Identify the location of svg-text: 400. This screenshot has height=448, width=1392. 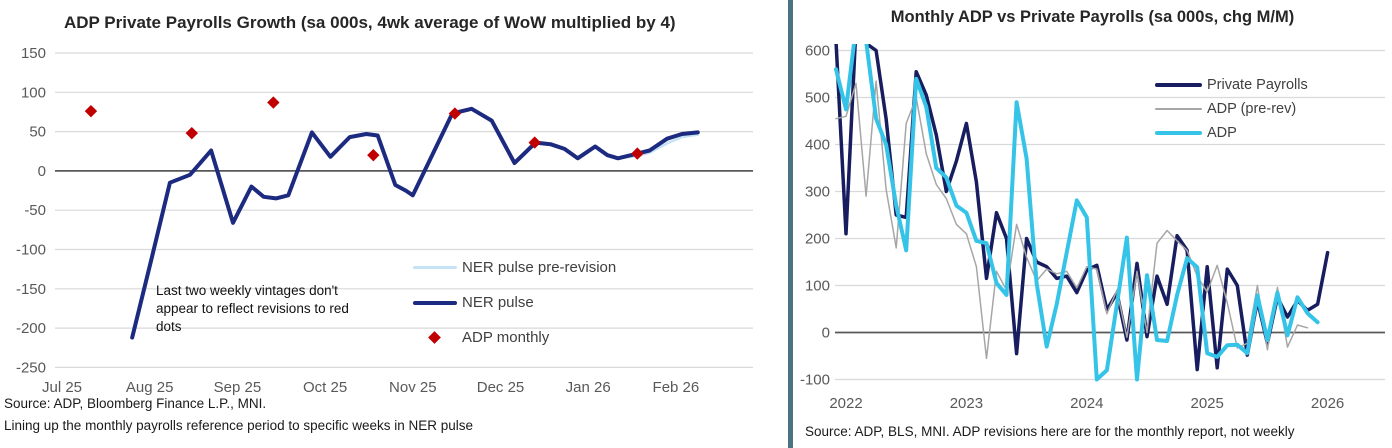
(817, 145).